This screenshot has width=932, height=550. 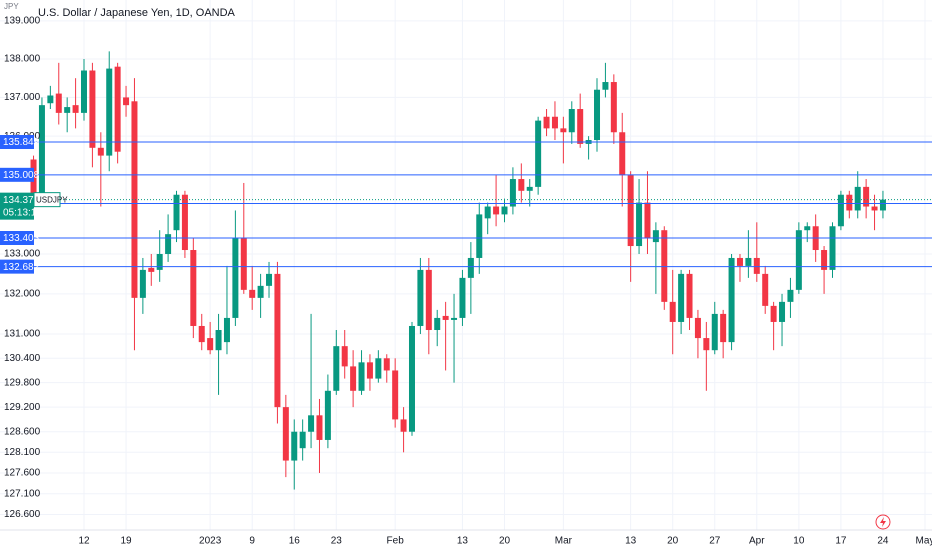 I want to click on x-tick-label: 12, so click(x=84, y=541).